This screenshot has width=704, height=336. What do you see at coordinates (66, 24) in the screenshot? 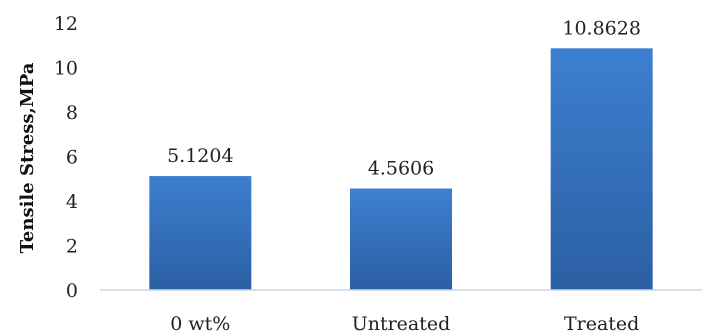
I see `y-tick-label: 12` at bounding box center [66, 24].